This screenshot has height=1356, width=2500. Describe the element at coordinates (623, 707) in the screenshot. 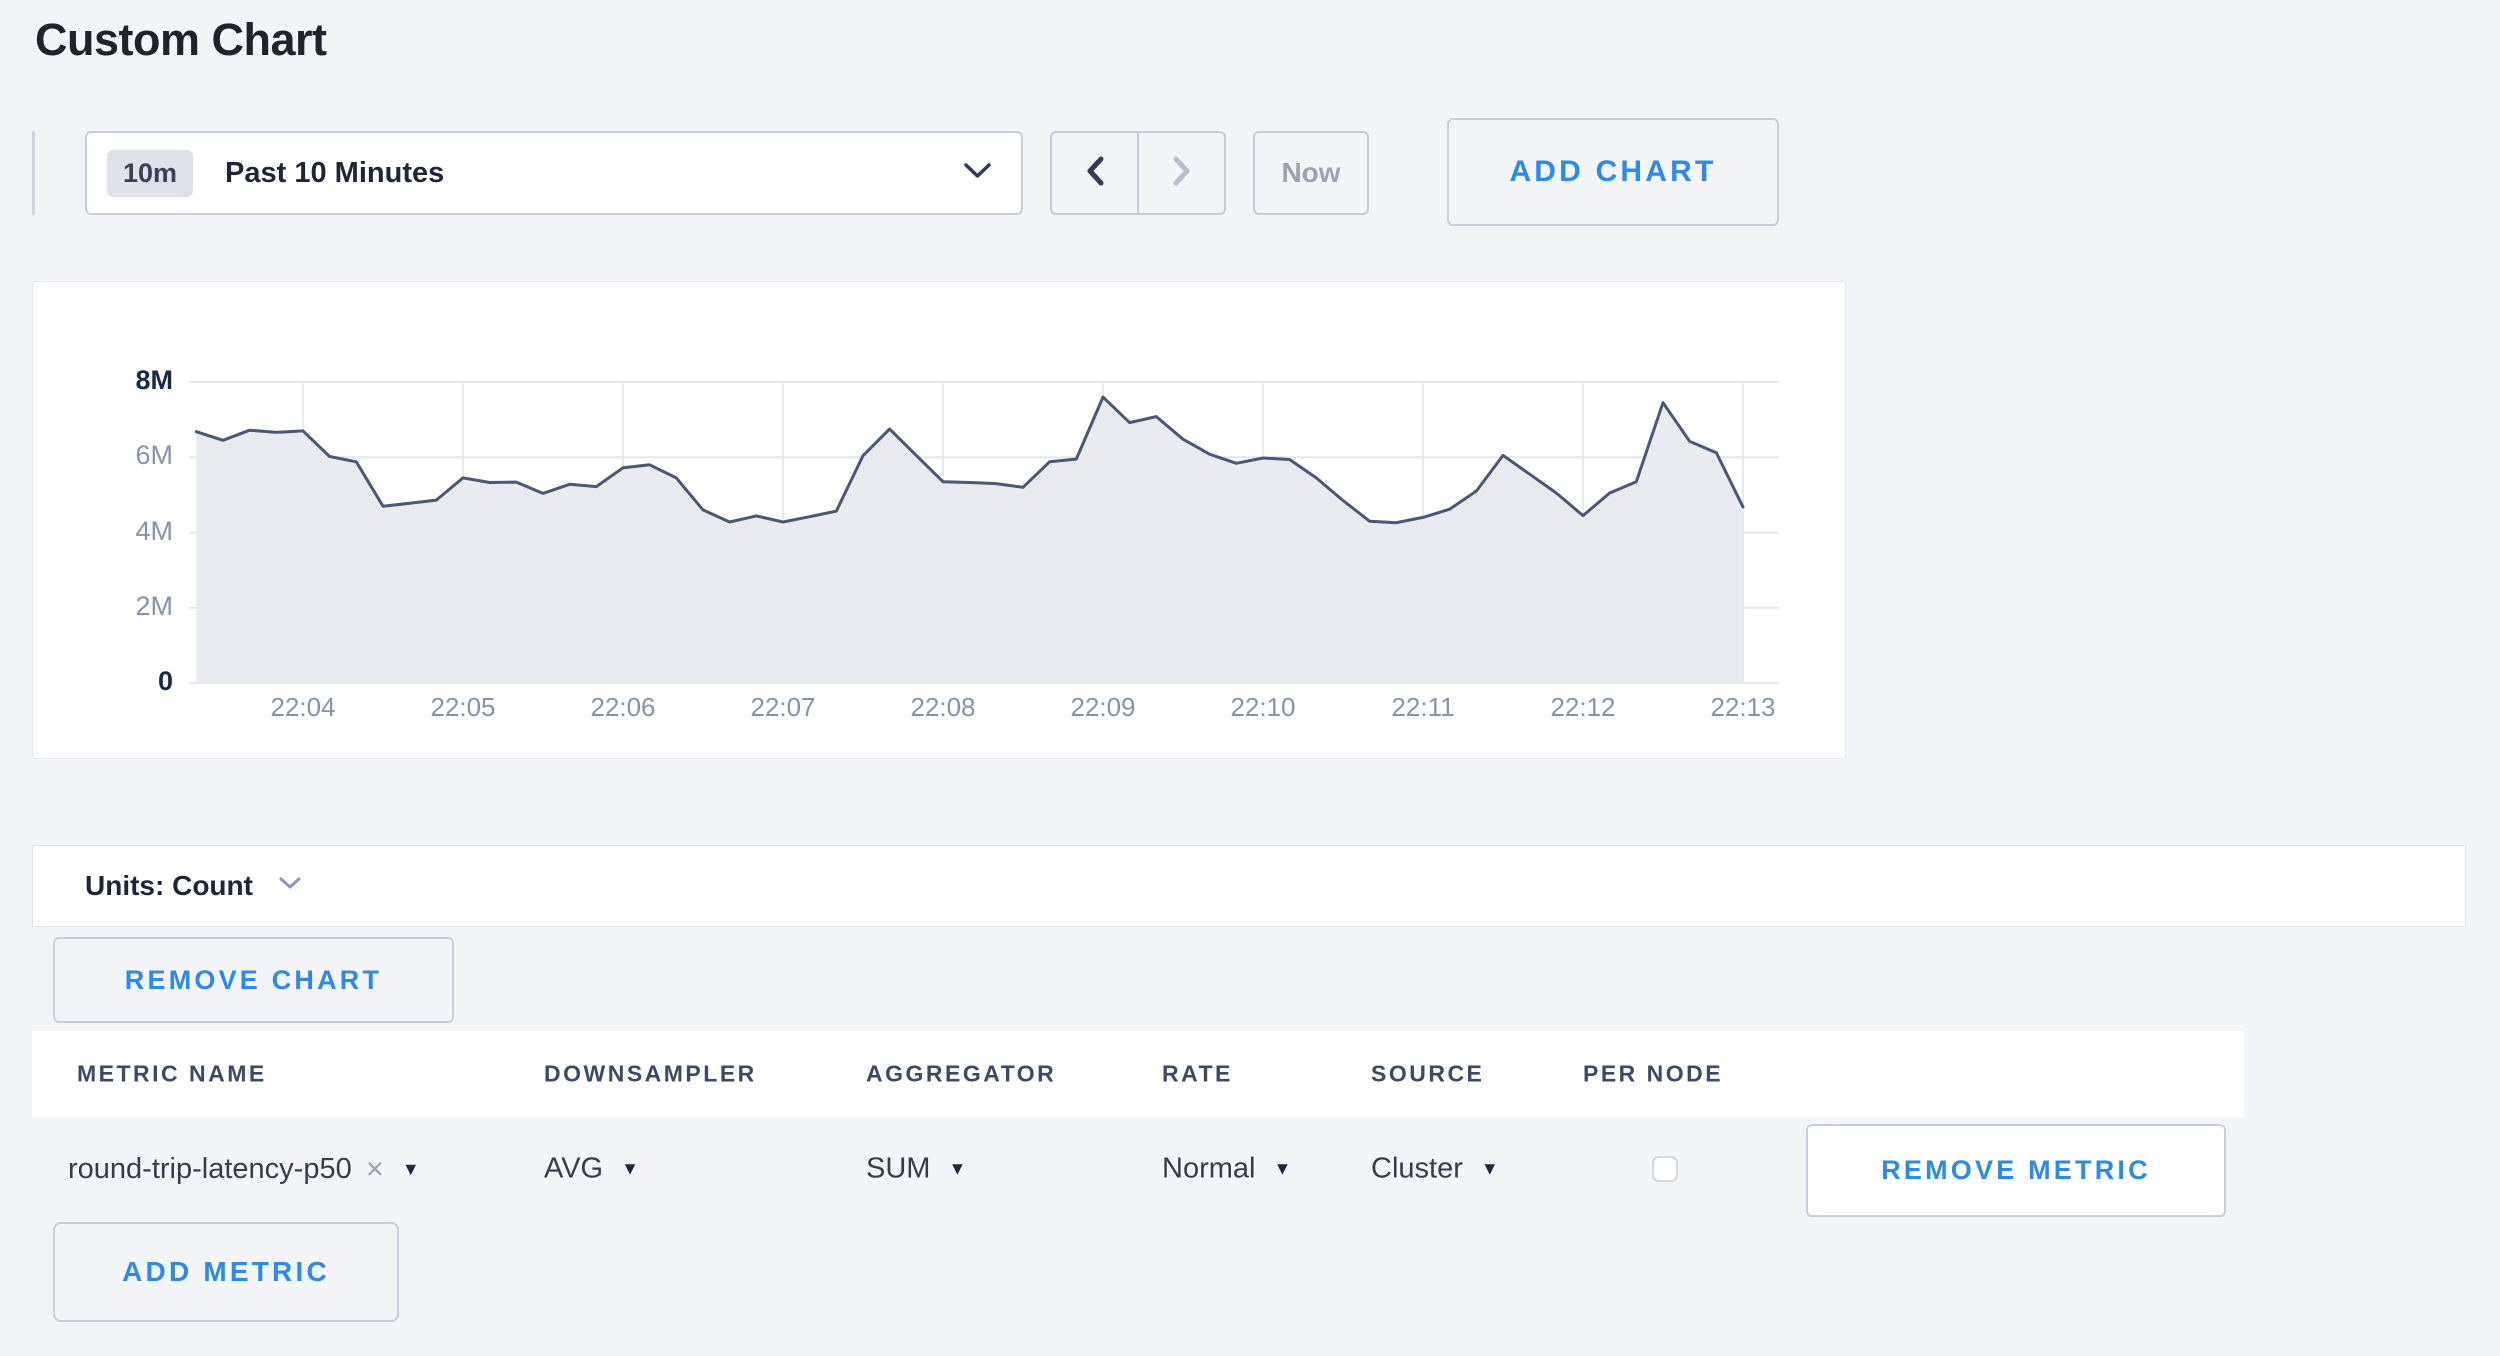

I see `x-axis-tick: 22:06` at that location.